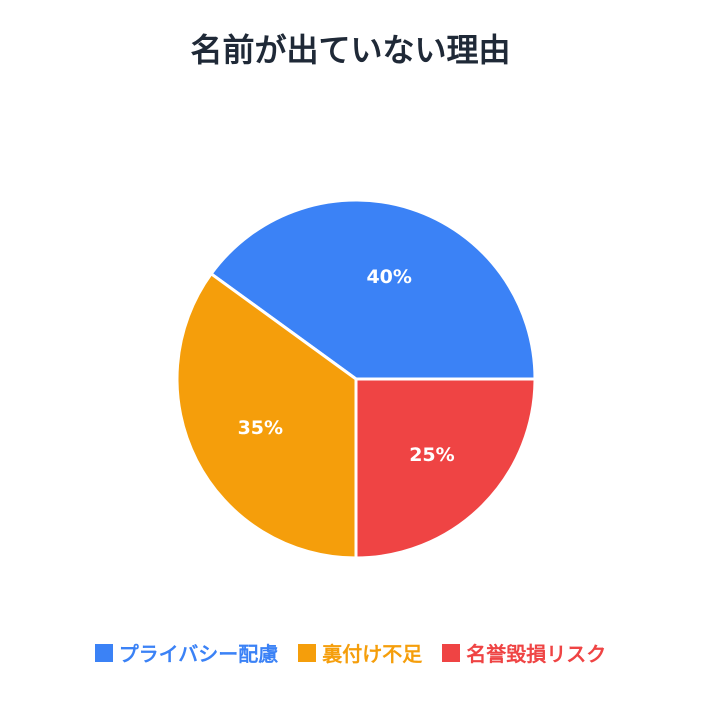 This screenshot has width=701, height=703. Describe the element at coordinates (307, 652) in the screenshot. I see `legend-swatch-insufficient-evidence` at that location.